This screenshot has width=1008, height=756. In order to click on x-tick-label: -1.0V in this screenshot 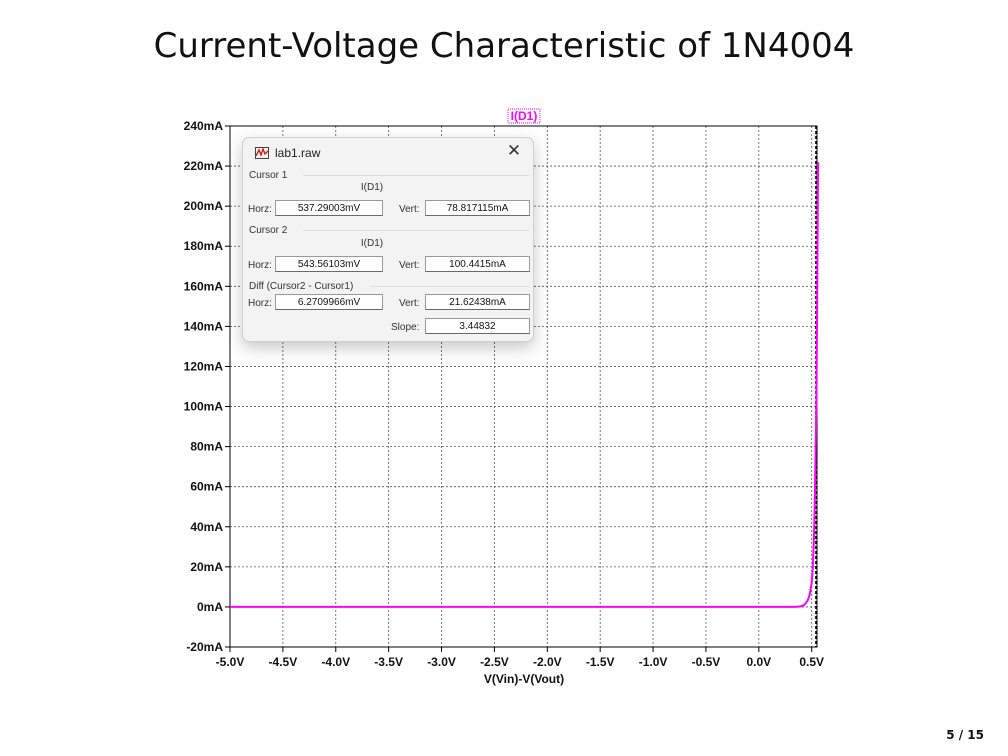, I will do `click(653, 662)`.